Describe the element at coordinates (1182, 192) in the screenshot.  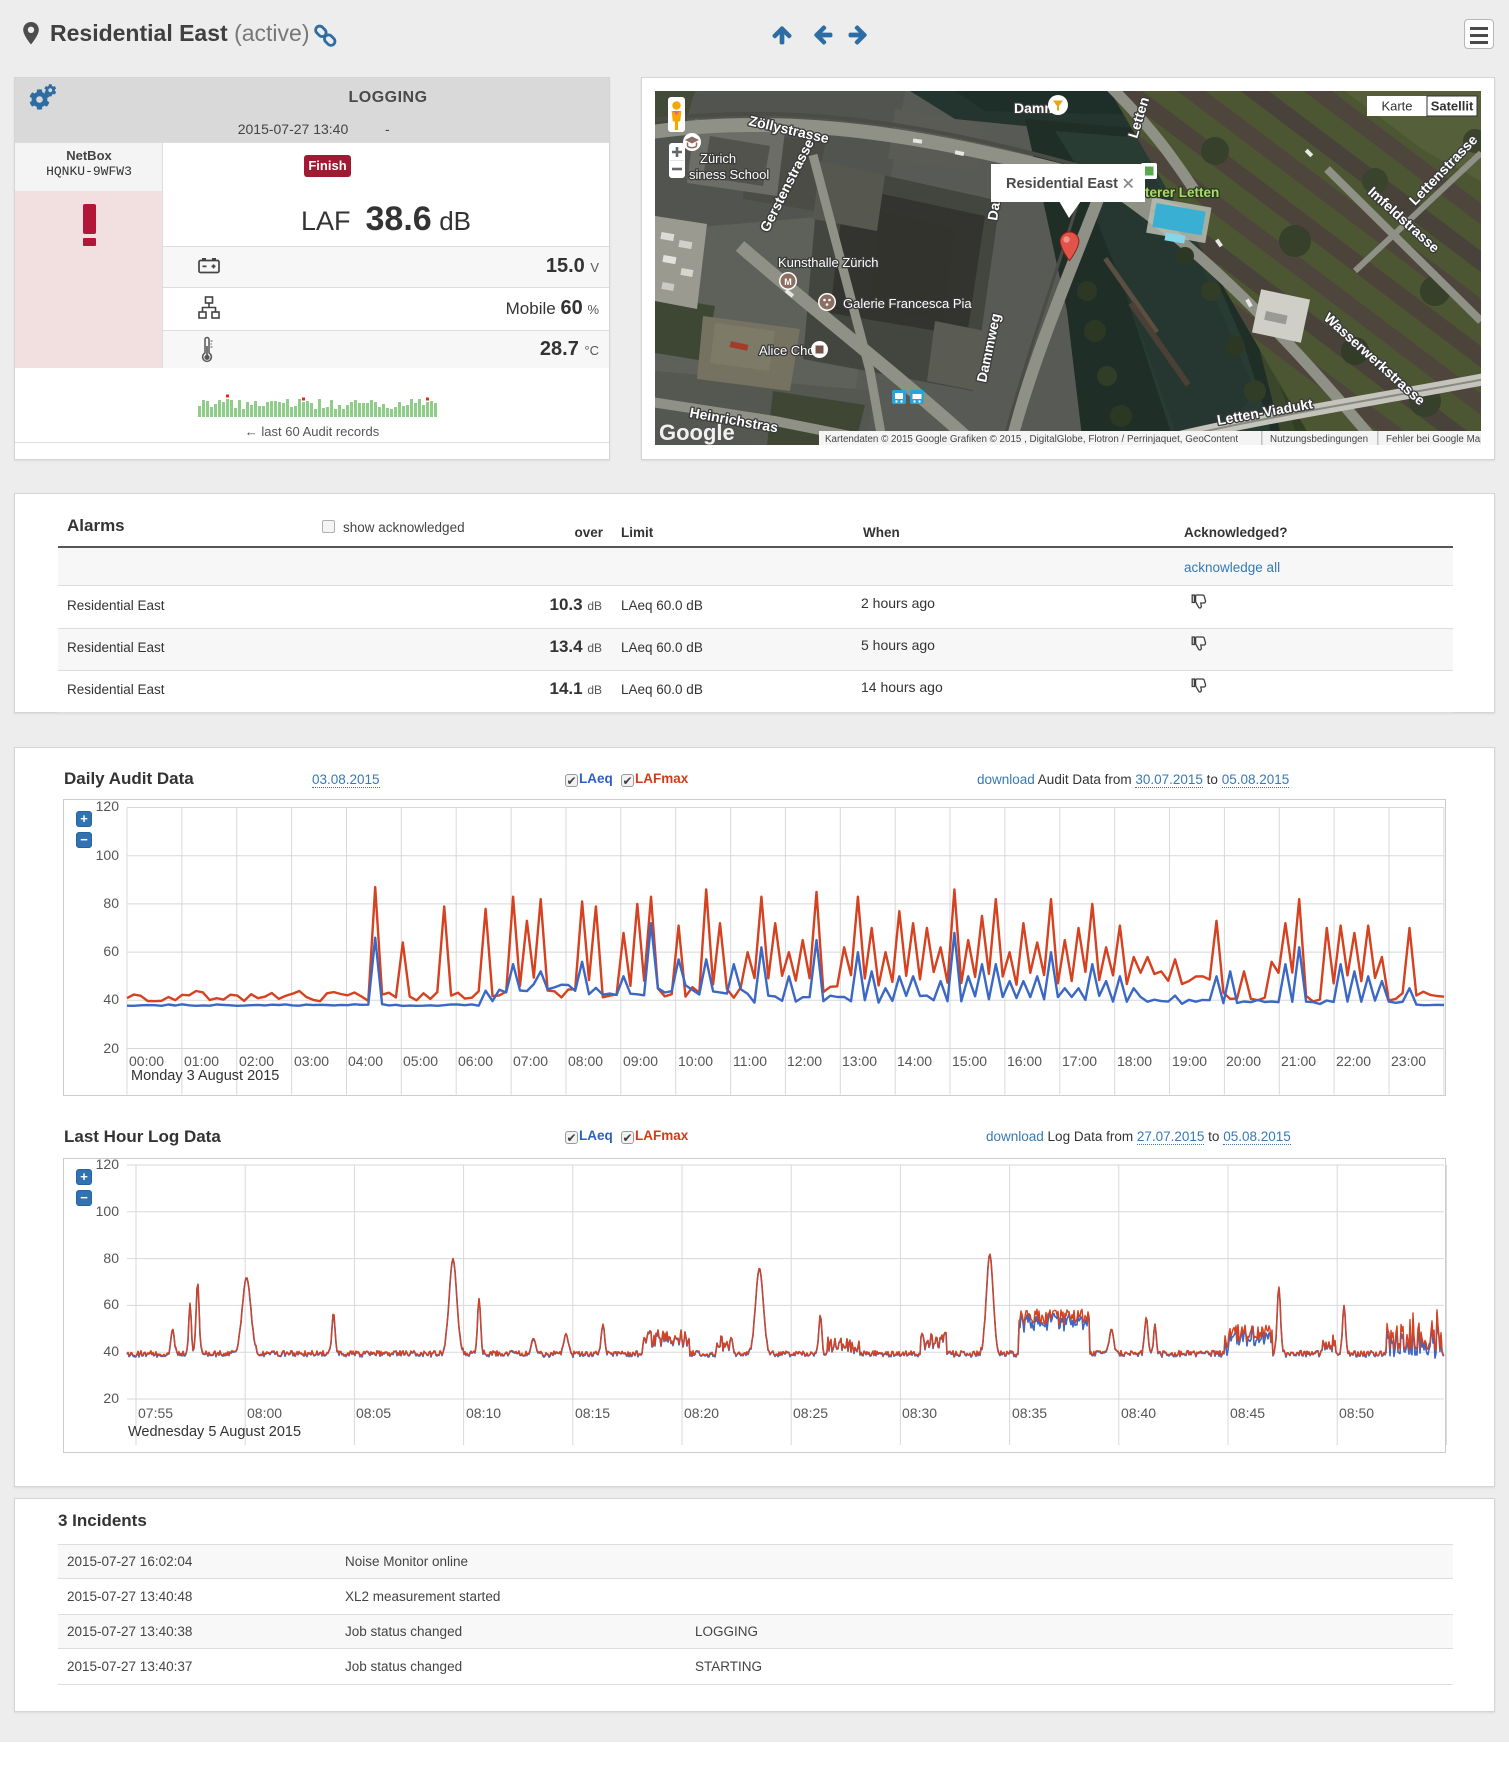
I see `svg-text: terer Letten` at that location.